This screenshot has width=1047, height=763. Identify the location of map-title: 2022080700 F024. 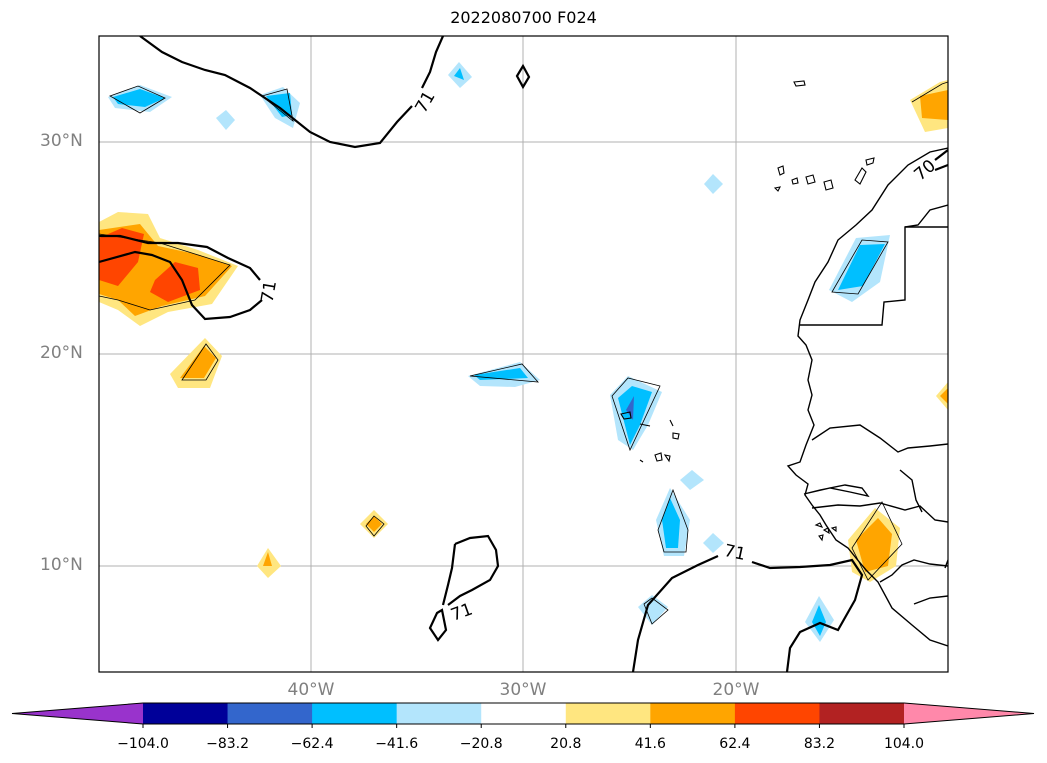
(523, 17).